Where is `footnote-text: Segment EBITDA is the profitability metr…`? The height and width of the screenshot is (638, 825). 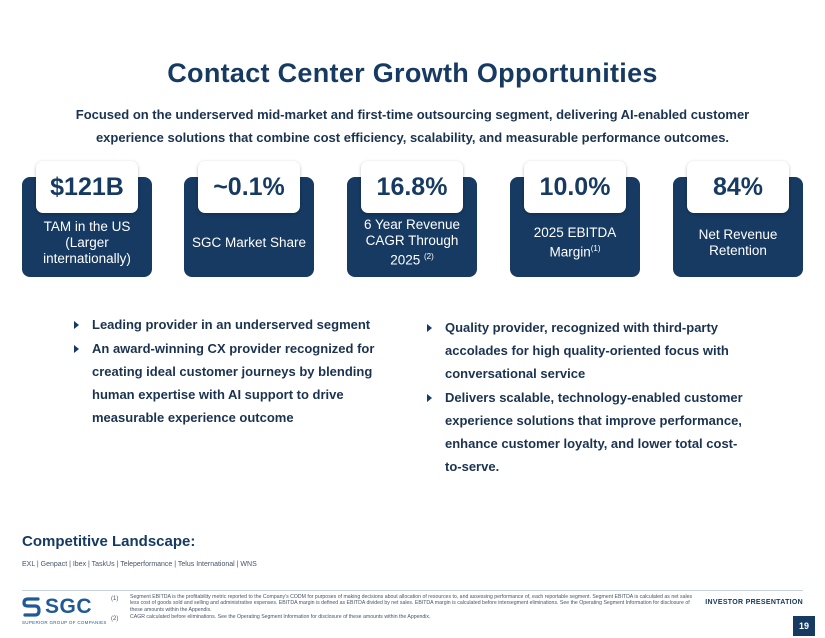 footnote-text: Segment EBITDA is the profitability metr… is located at coordinates (411, 603).